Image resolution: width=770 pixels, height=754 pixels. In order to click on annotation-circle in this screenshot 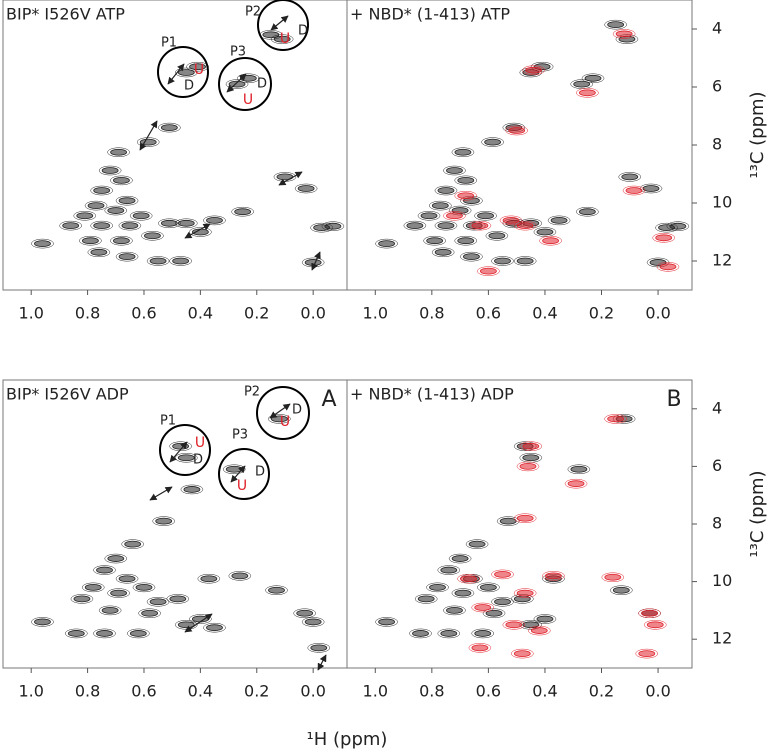, I will do `click(183, 72)`.